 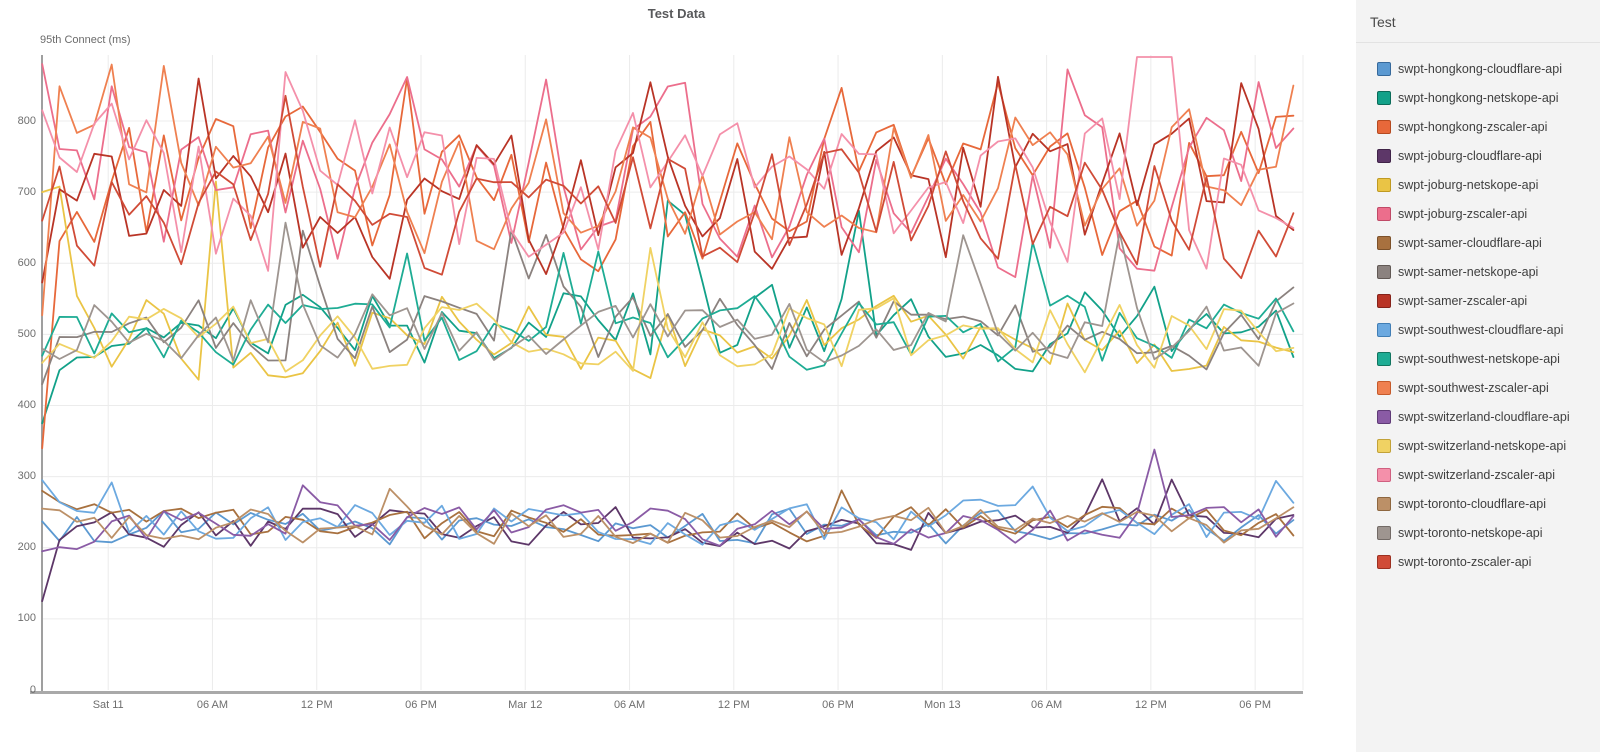 I want to click on legend-item-label: swpt-southwest-cloudflare-api, so click(x=1481, y=329).